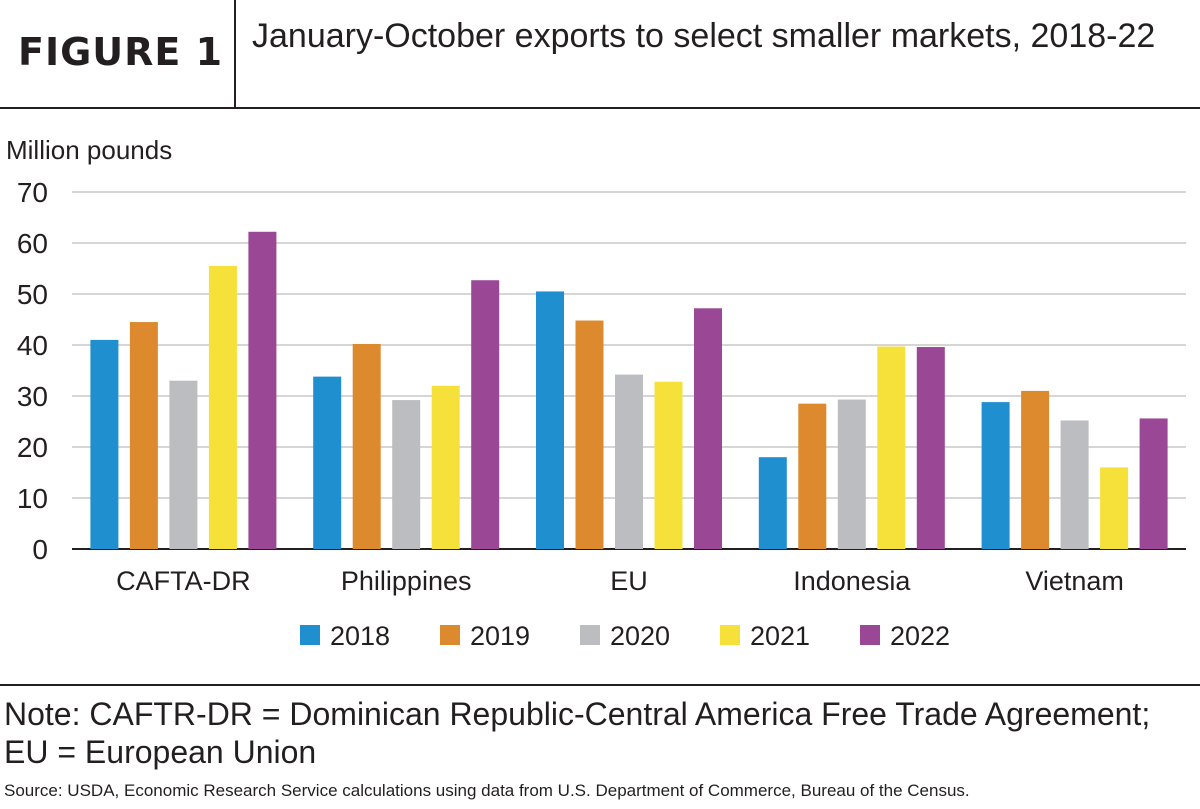 This screenshot has width=1200, height=809. Describe the element at coordinates (1153, 483) in the screenshot. I see `bar-2022-vietnam` at that location.